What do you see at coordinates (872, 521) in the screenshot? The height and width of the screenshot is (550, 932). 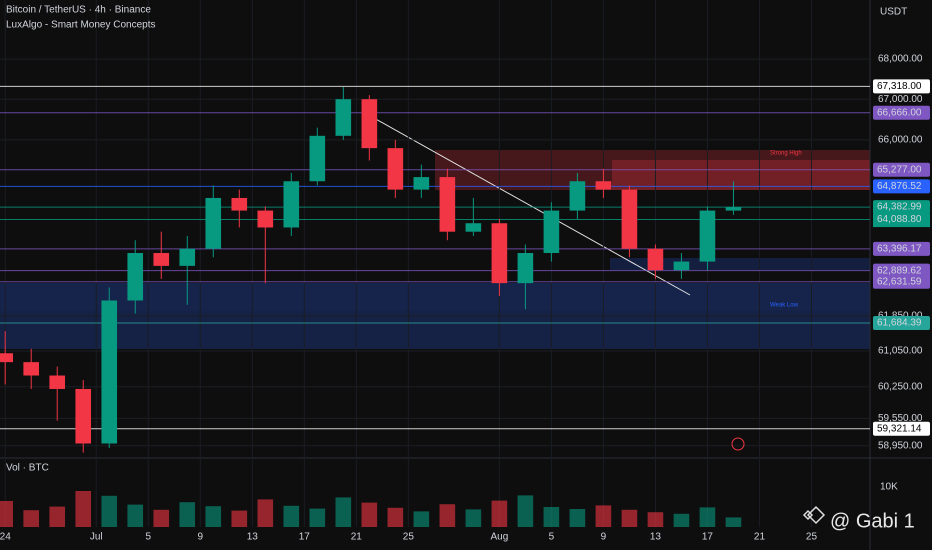 I see `watermark: @ Gabi 1` at bounding box center [872, 521].